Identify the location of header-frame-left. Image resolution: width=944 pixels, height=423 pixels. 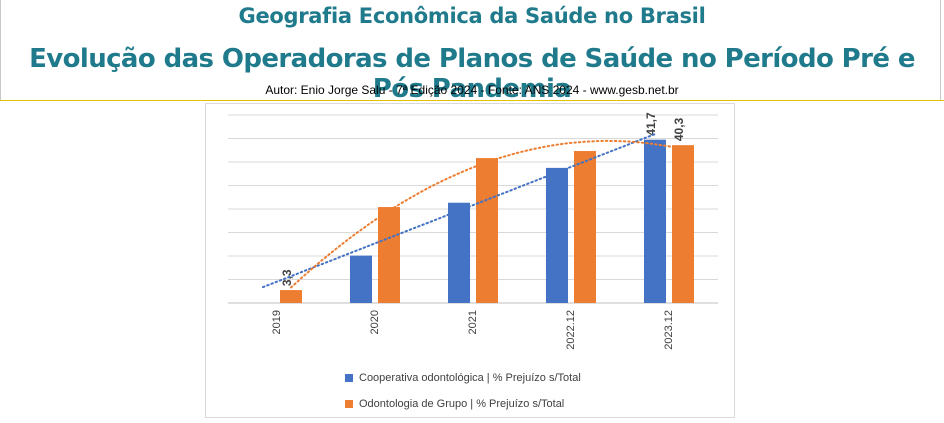
(0, 50).